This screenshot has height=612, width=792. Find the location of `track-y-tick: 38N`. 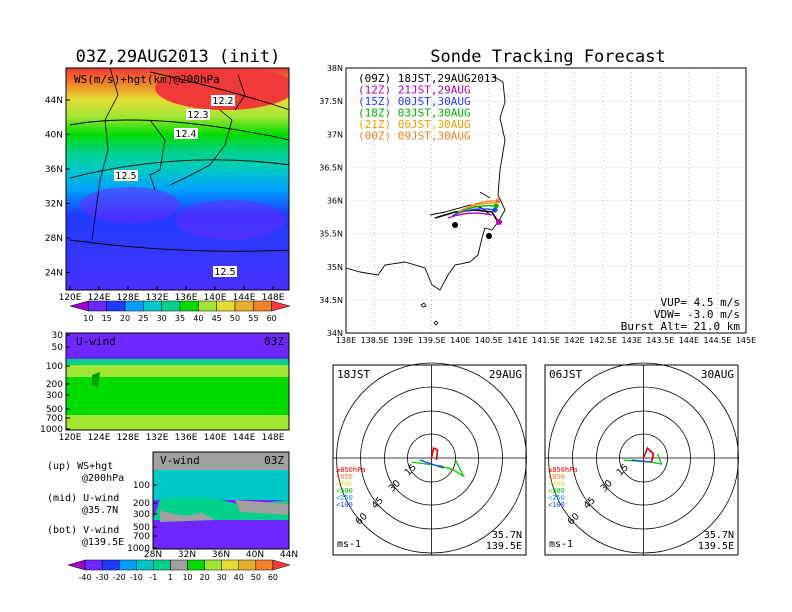

track-y-tick: 38N is located at coordinates (335, 68).